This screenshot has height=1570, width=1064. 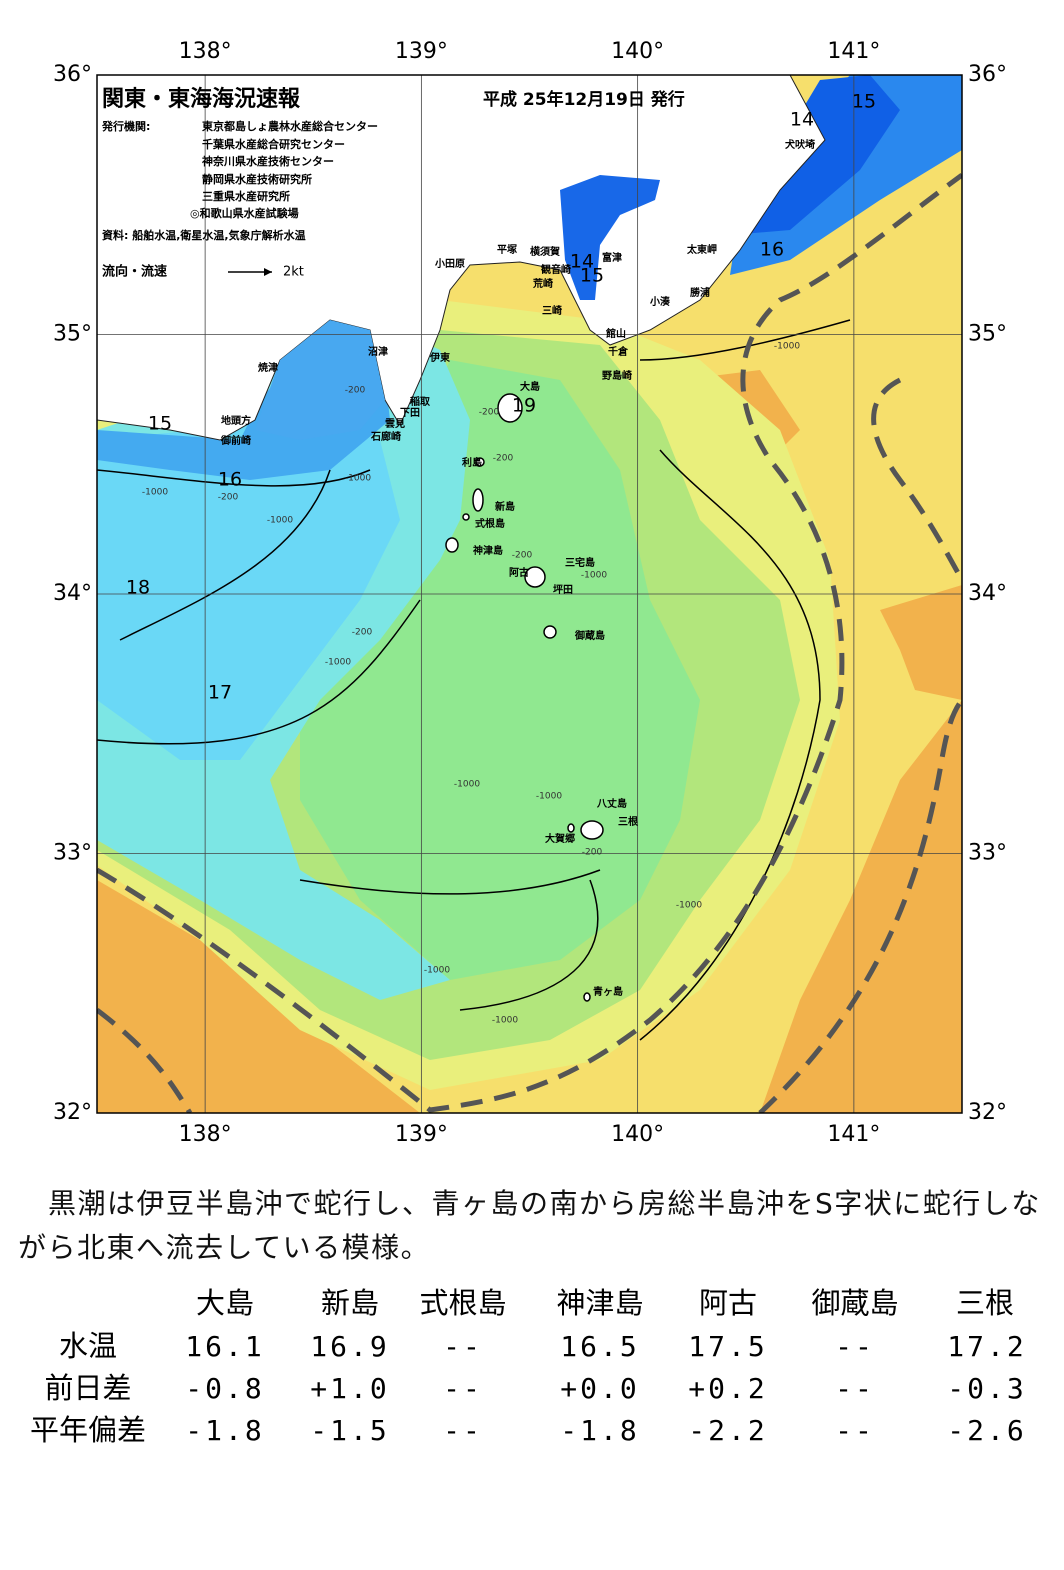 I want to click on place-name: 御蔵島, so click(x=589, y=635).